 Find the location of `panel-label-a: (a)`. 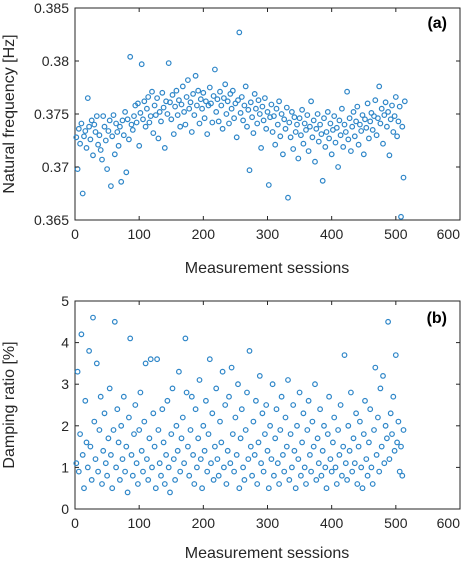

panel-label-a: (a) is located at coordinates (437, 23).